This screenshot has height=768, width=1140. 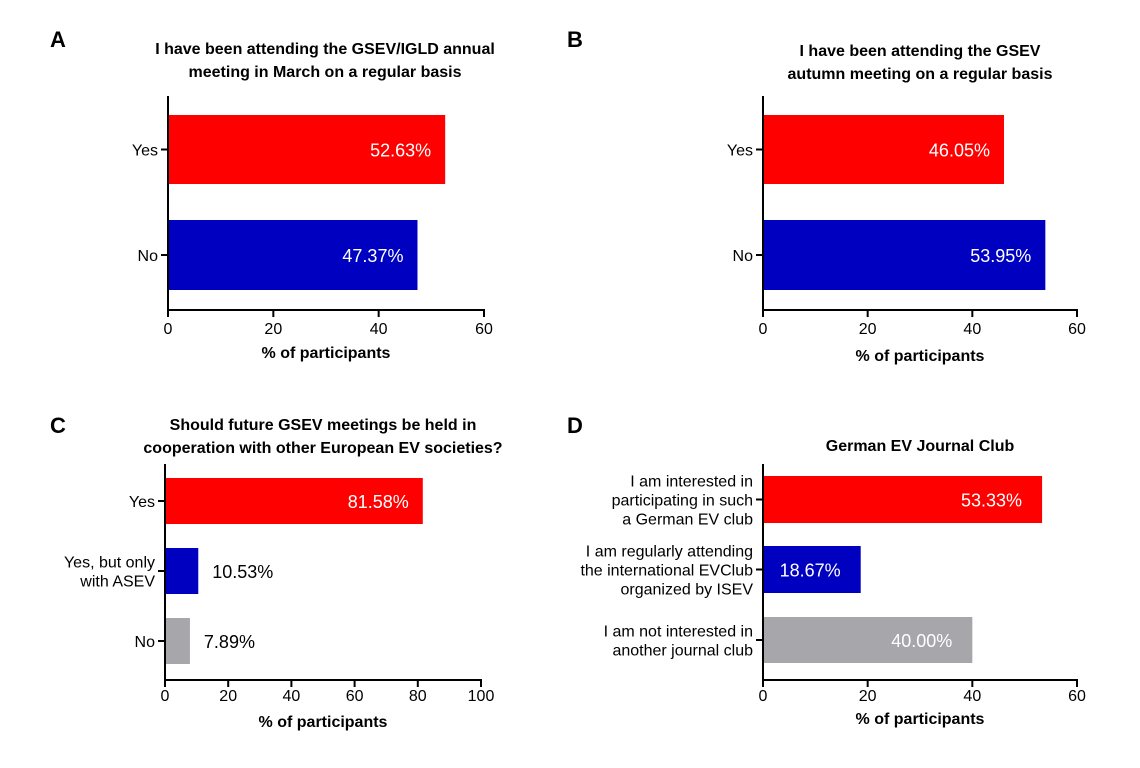 What do you see at coordinates (323, 425) in the screenshot?
I see `chart-title: Should future GSEV meetings be held in` at bounding box center [323, 425].